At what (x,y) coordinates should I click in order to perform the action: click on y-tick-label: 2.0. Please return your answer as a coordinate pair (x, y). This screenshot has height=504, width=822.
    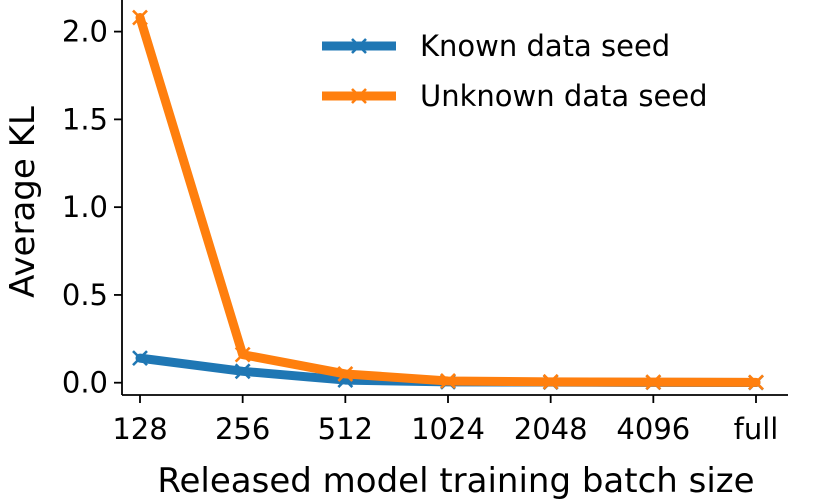
    Looking at the image, I should click on (85, 32).